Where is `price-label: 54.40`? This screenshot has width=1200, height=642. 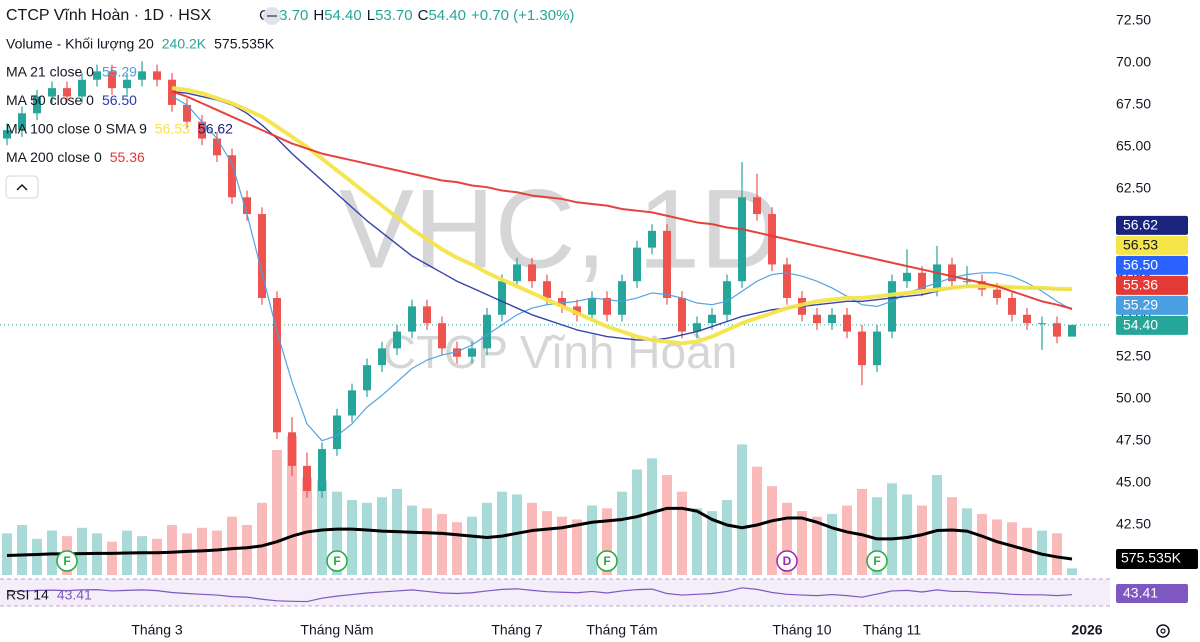
price-label: 54.40 is located at coordinates (1140, 325).